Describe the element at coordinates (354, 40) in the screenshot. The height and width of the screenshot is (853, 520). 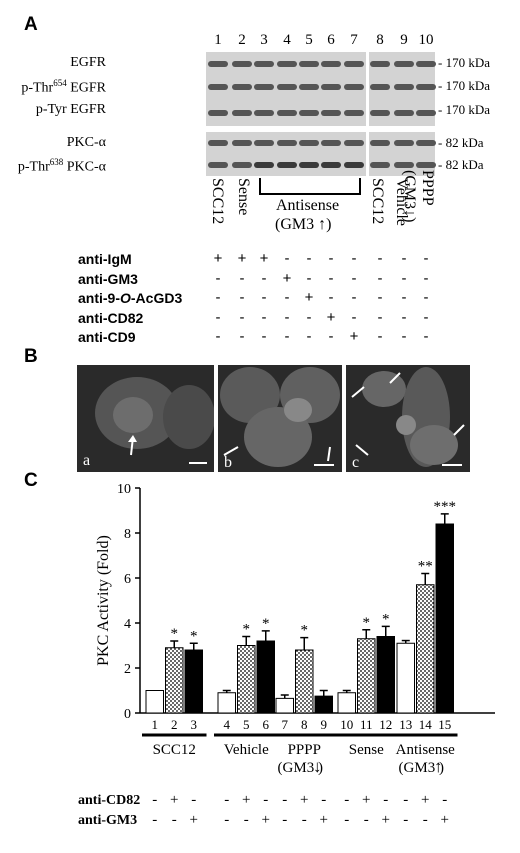
I see `lane-number: 7` at that location.